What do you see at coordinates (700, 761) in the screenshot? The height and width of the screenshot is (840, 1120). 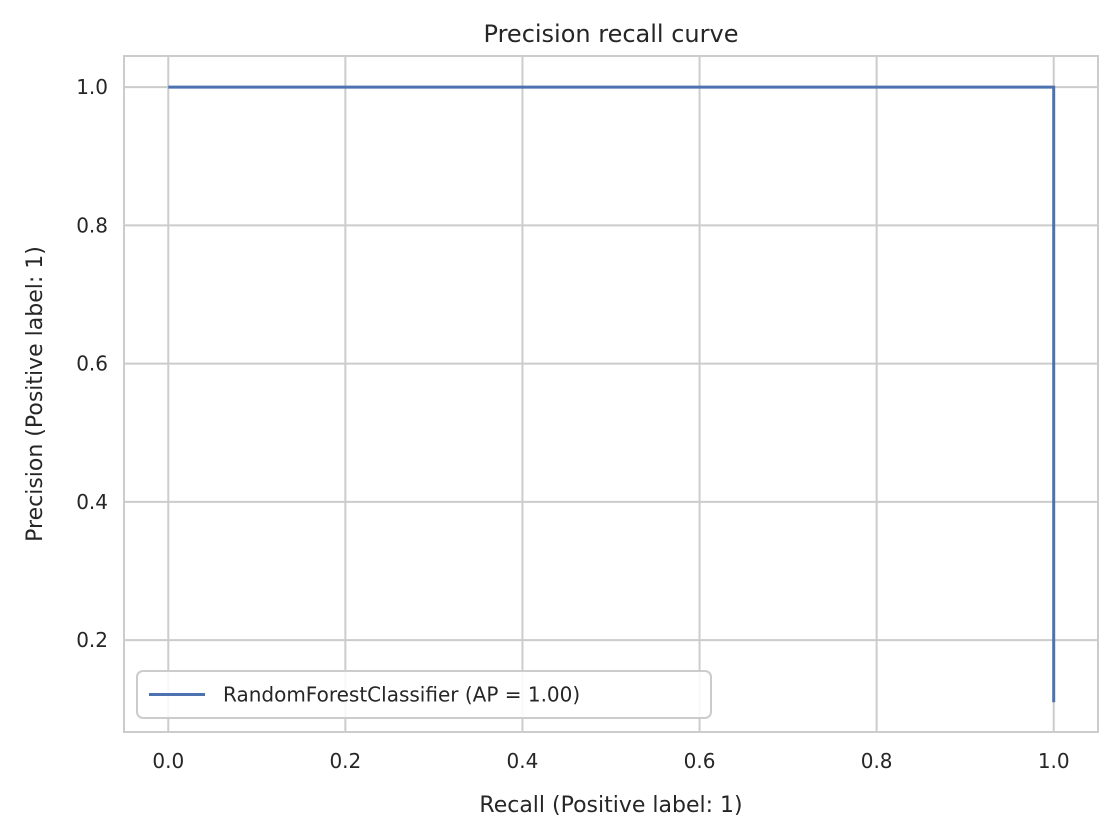 I see `x-tick-label: 0.6` at bounding box center [700, 761].